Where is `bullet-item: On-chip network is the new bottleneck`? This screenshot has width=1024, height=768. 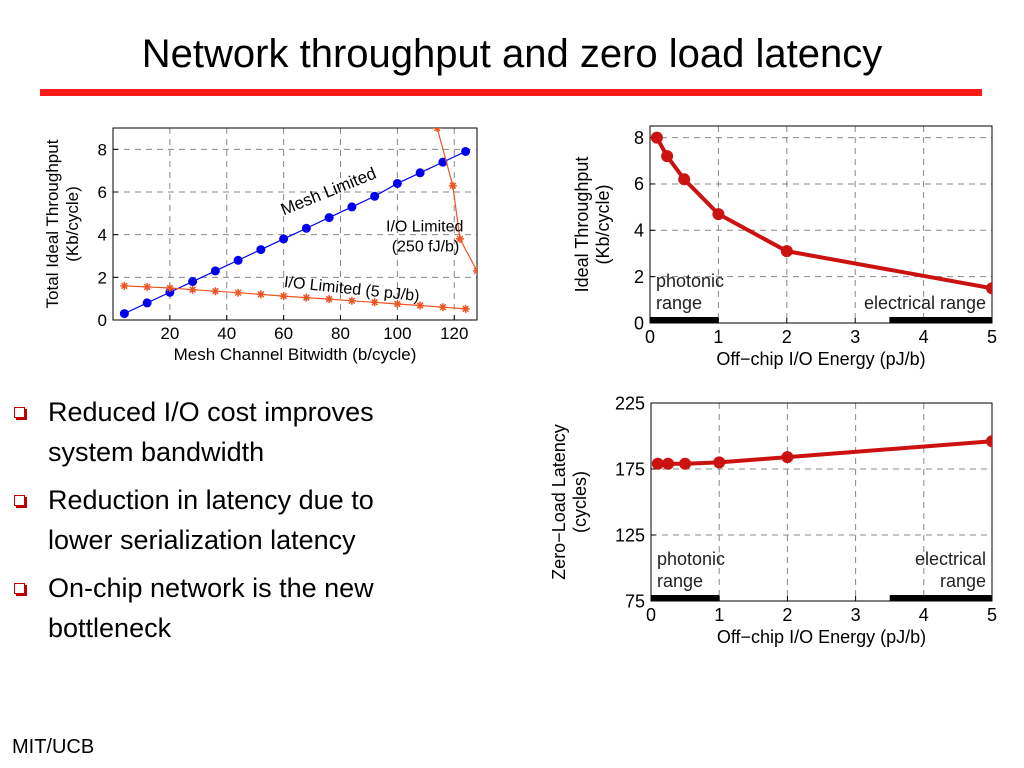 bullet-item: On-chip network is the new bottleneck is located at coordinates (247, 608).